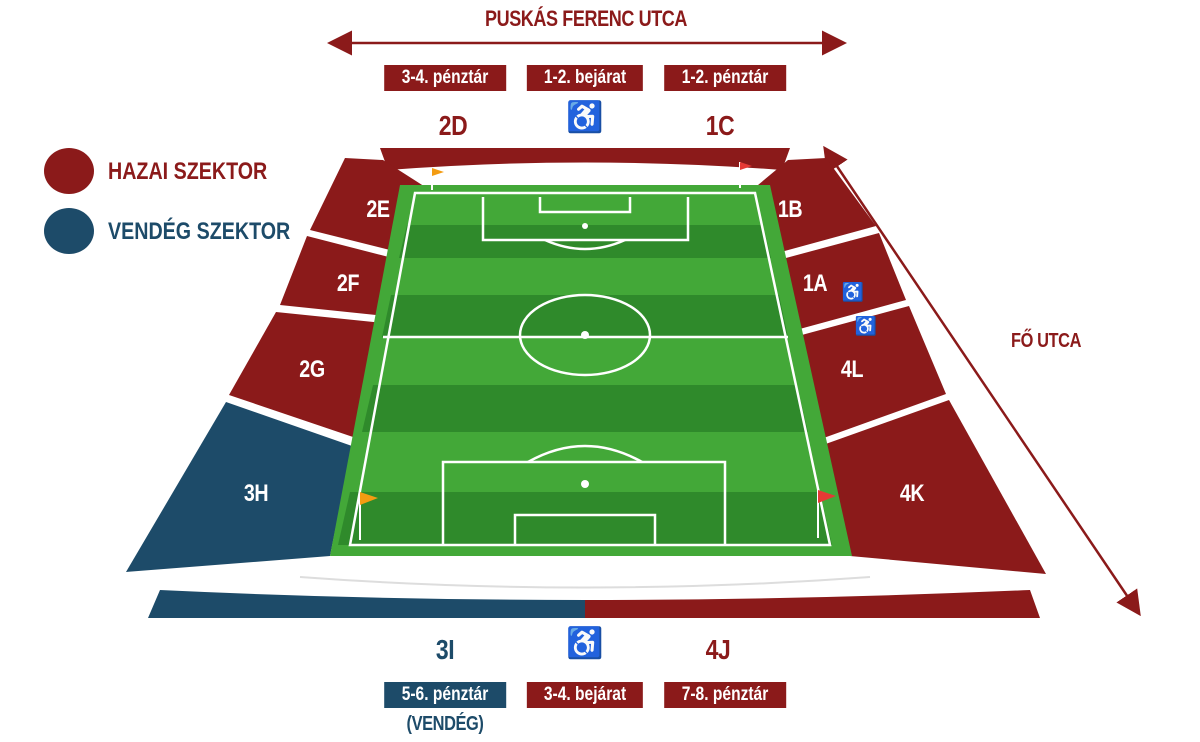 The height and width of the screenshot is (742, 1200). Describe the element at coordinates (1046, 341) in the screenshot. I see `street-name-right: FŐ UTCA` at that location.